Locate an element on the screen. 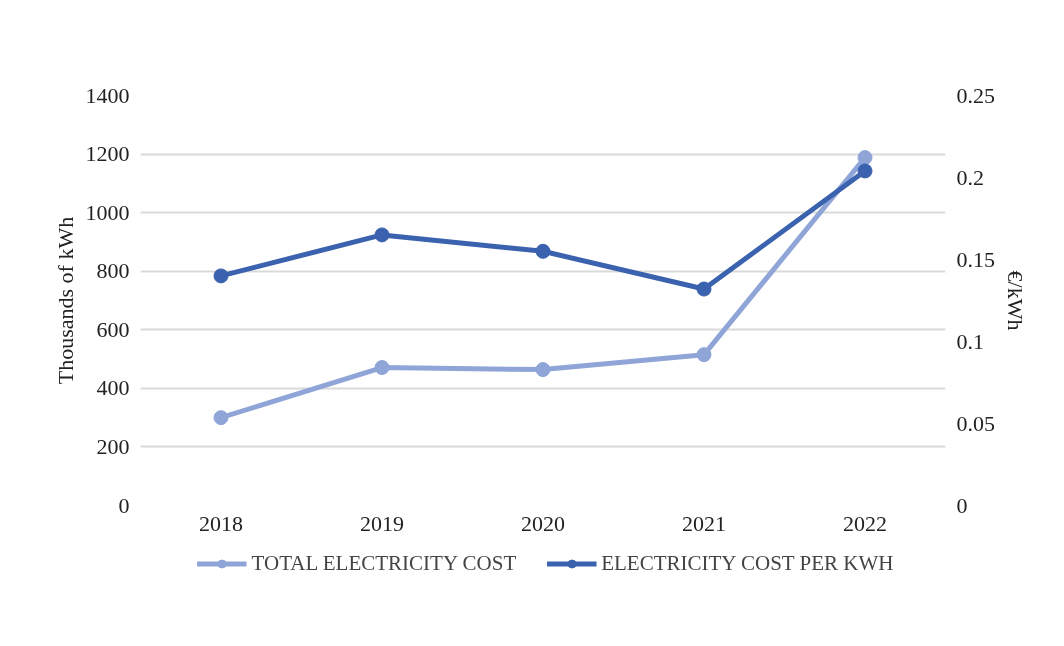  y-tick-label: 800 is located at coordinates (113, 271).